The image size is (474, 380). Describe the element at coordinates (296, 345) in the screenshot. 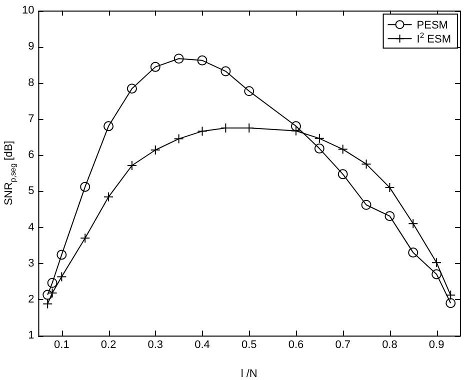

I see `x-tick-label: 0.6` at that location.